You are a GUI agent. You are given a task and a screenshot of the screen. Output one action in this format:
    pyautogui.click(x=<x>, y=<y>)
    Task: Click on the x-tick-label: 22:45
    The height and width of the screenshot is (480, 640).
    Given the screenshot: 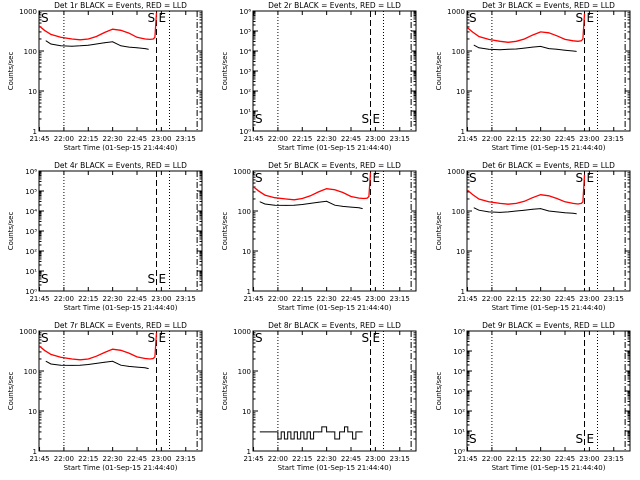 What is the action you would take?
    pyautogui.click(x=137, y=299)
    